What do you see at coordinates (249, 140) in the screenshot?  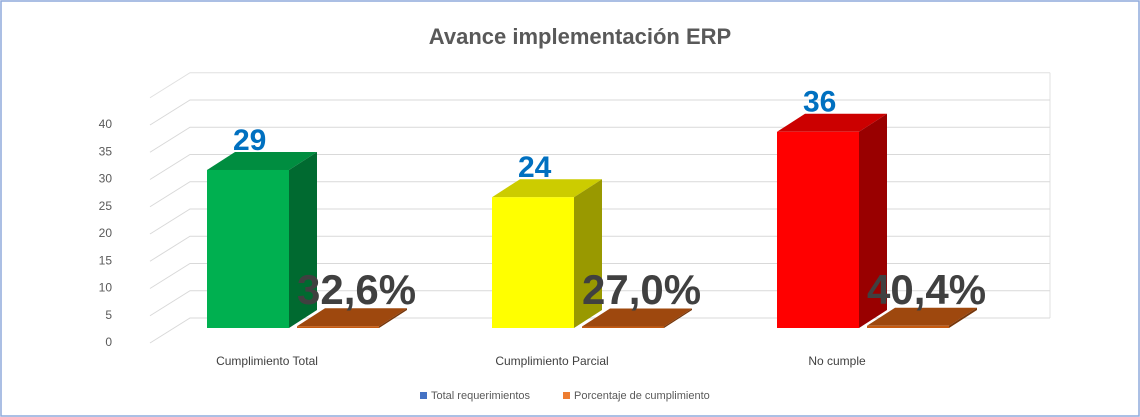 I see `data-label: 29` at bounding box center [249, 140].